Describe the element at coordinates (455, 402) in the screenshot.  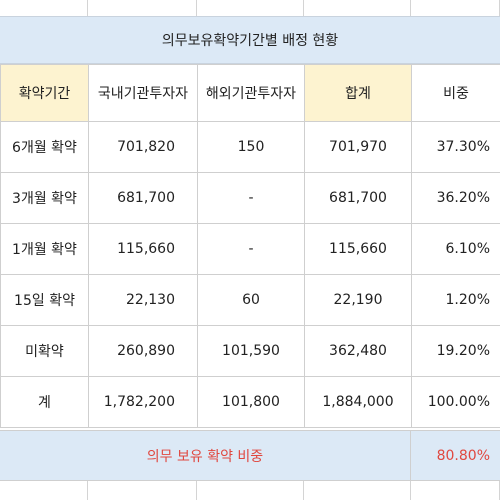
I see `share-value: 100.00%` at that location.